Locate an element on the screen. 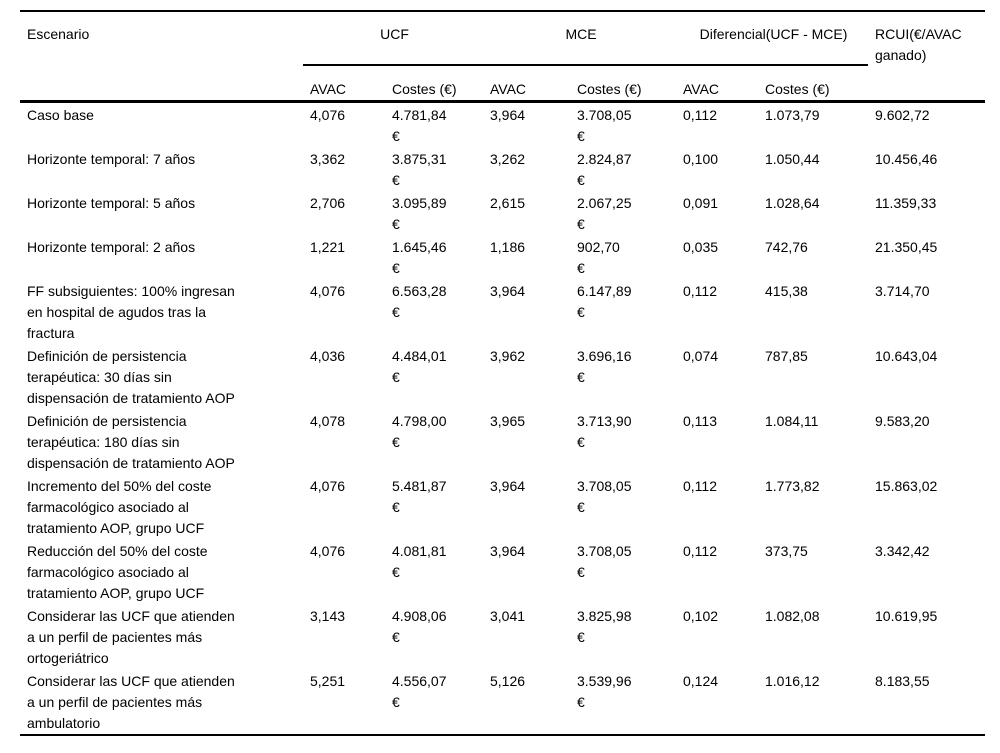 The width and height of the screenshot is (1000, 753). cell-ucf-costes: 6.563,28 € is located at coordinates (419, 301).